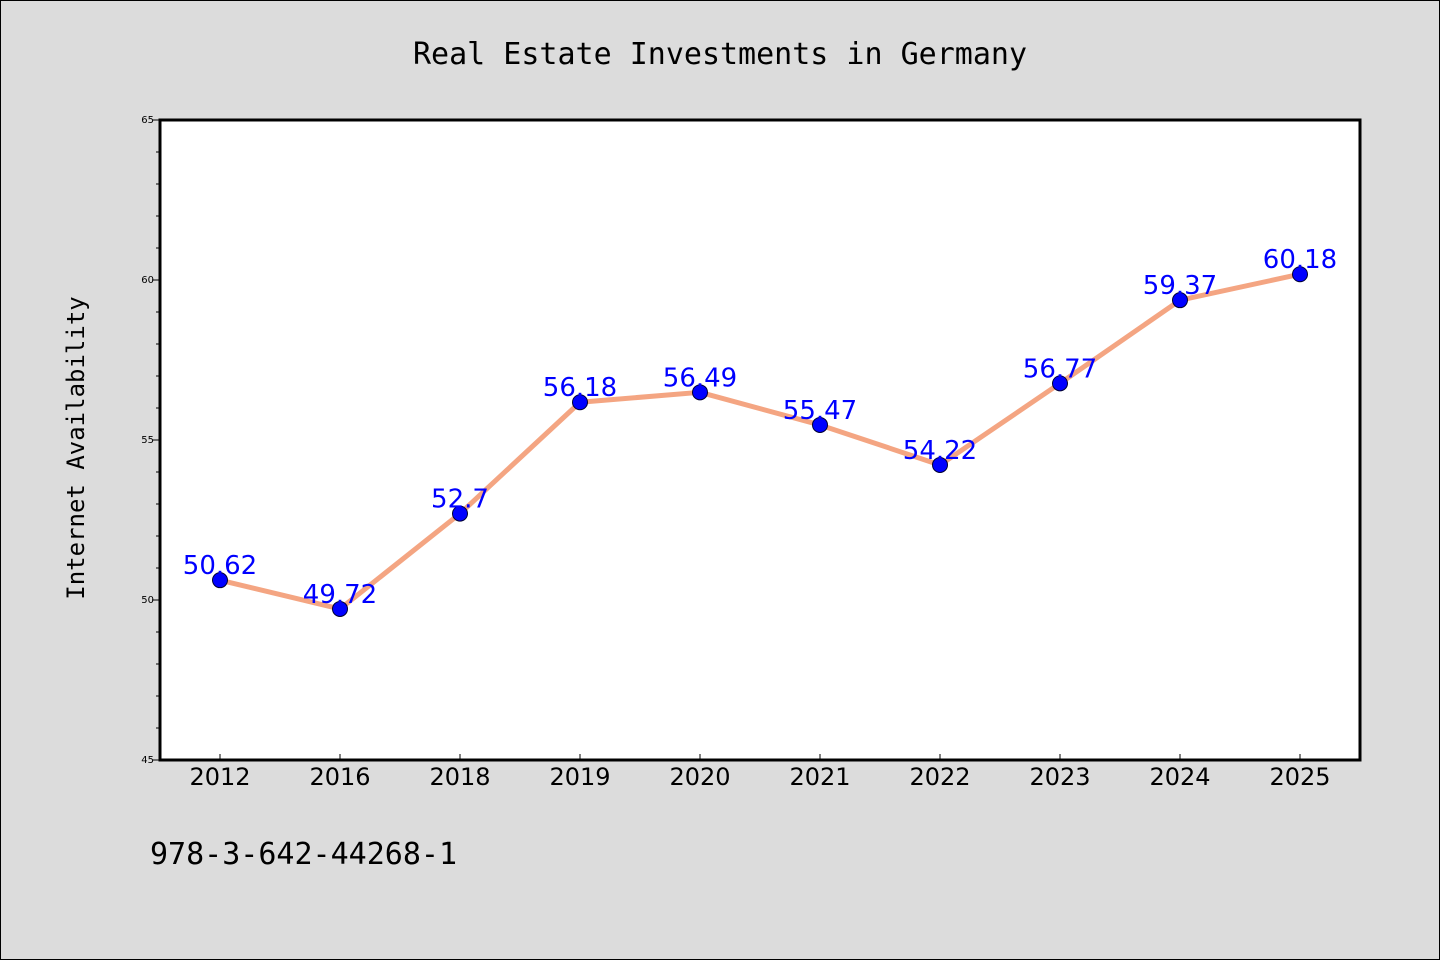  Describe the element at coordinates (819, 777) in the screenshot. I see `x-tick-label: 2021` at that location.